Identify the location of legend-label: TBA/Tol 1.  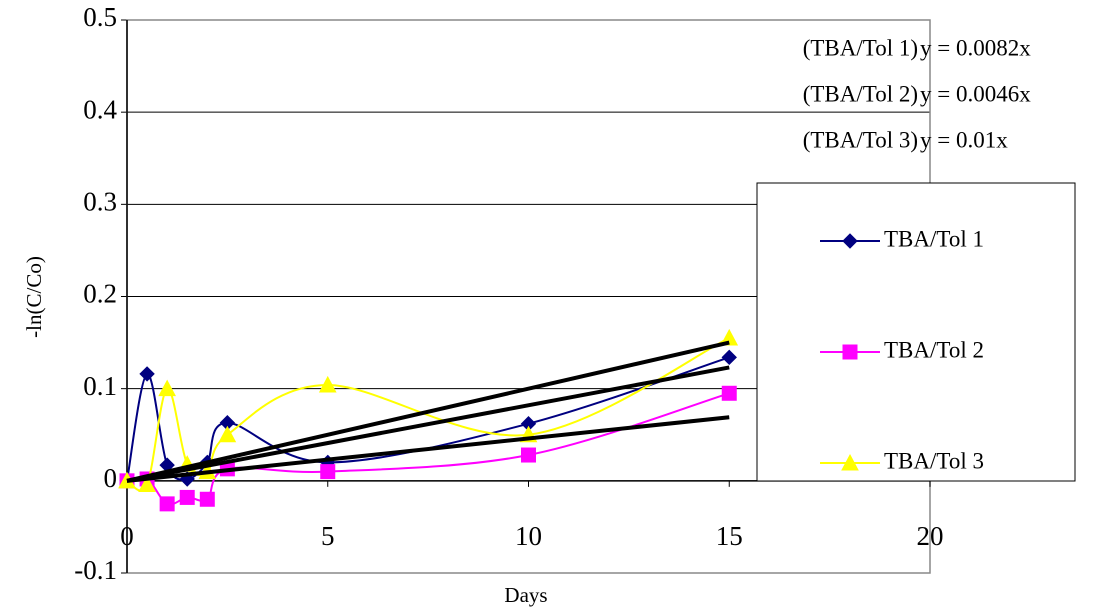
(934, 238).